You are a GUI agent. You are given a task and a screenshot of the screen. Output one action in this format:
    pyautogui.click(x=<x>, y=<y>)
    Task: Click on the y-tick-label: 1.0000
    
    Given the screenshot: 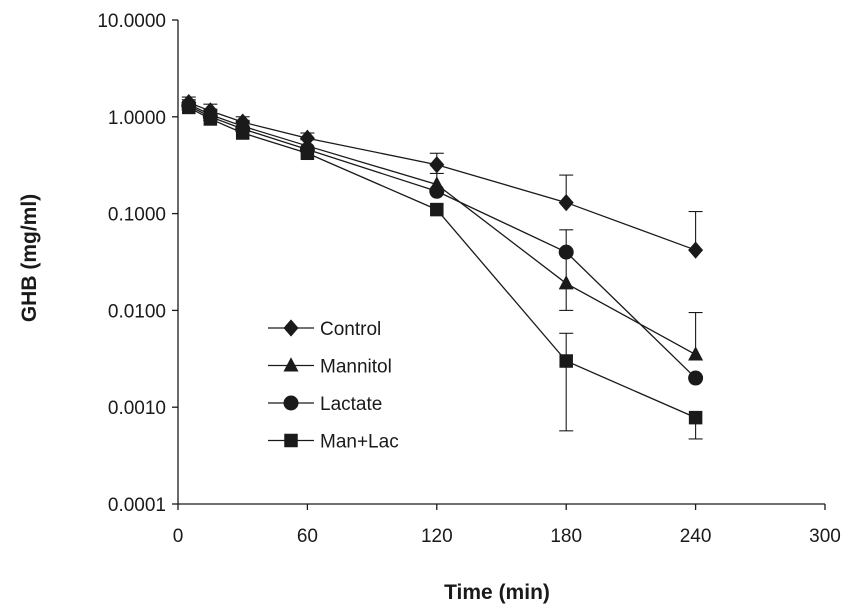 What is the action you would take?
    pyautogui.click(x=137, y=118)
    